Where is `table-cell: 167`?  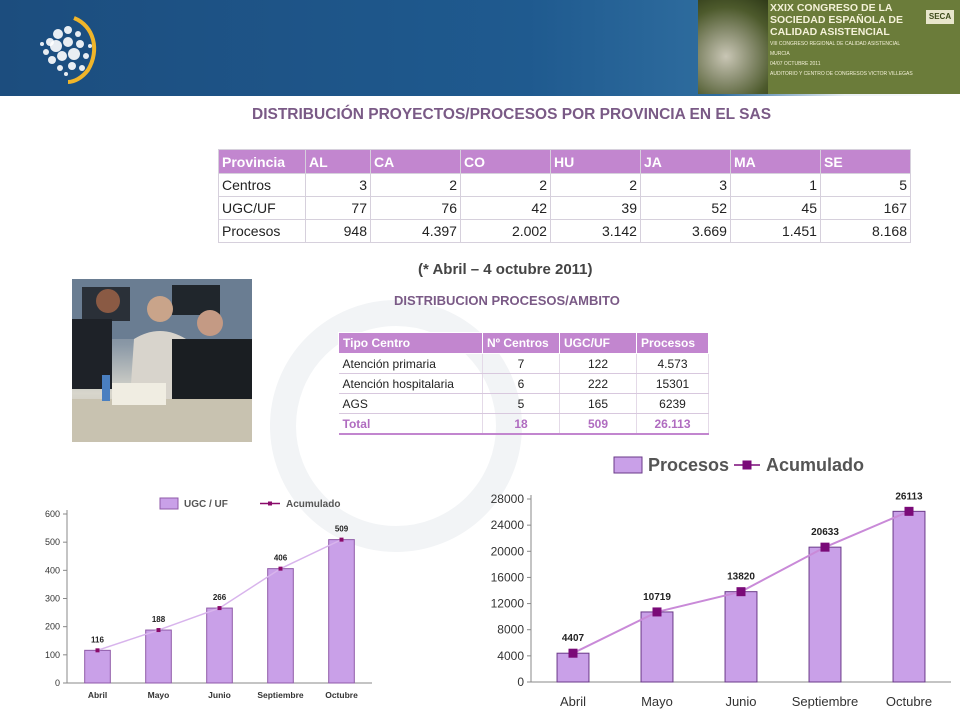
table-cell: 167 is located at coordinates (865, 208).